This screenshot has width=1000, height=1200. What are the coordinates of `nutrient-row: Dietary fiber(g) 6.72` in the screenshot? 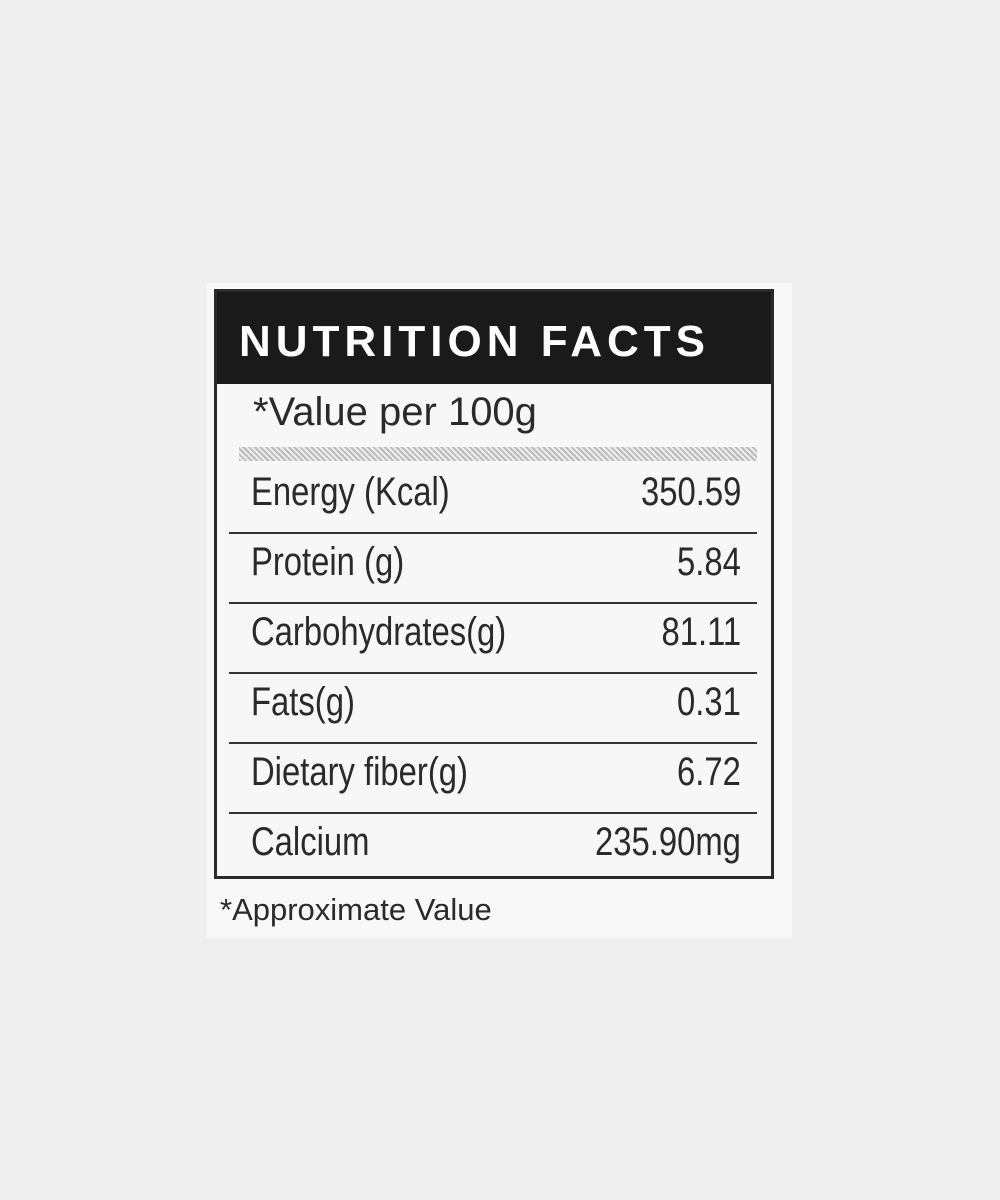 It's located at (493, 778).